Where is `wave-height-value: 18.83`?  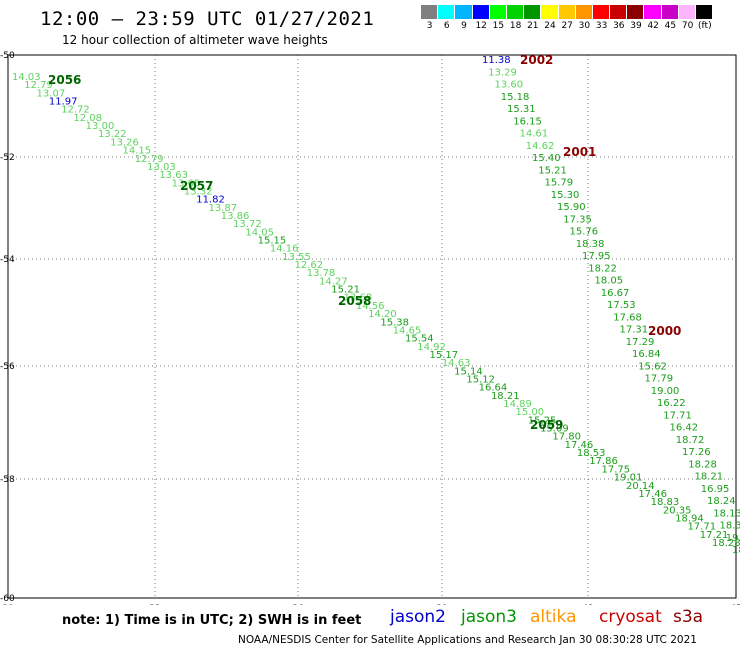 wave-height-value: 18.83 is located at coordinates (665, 502).